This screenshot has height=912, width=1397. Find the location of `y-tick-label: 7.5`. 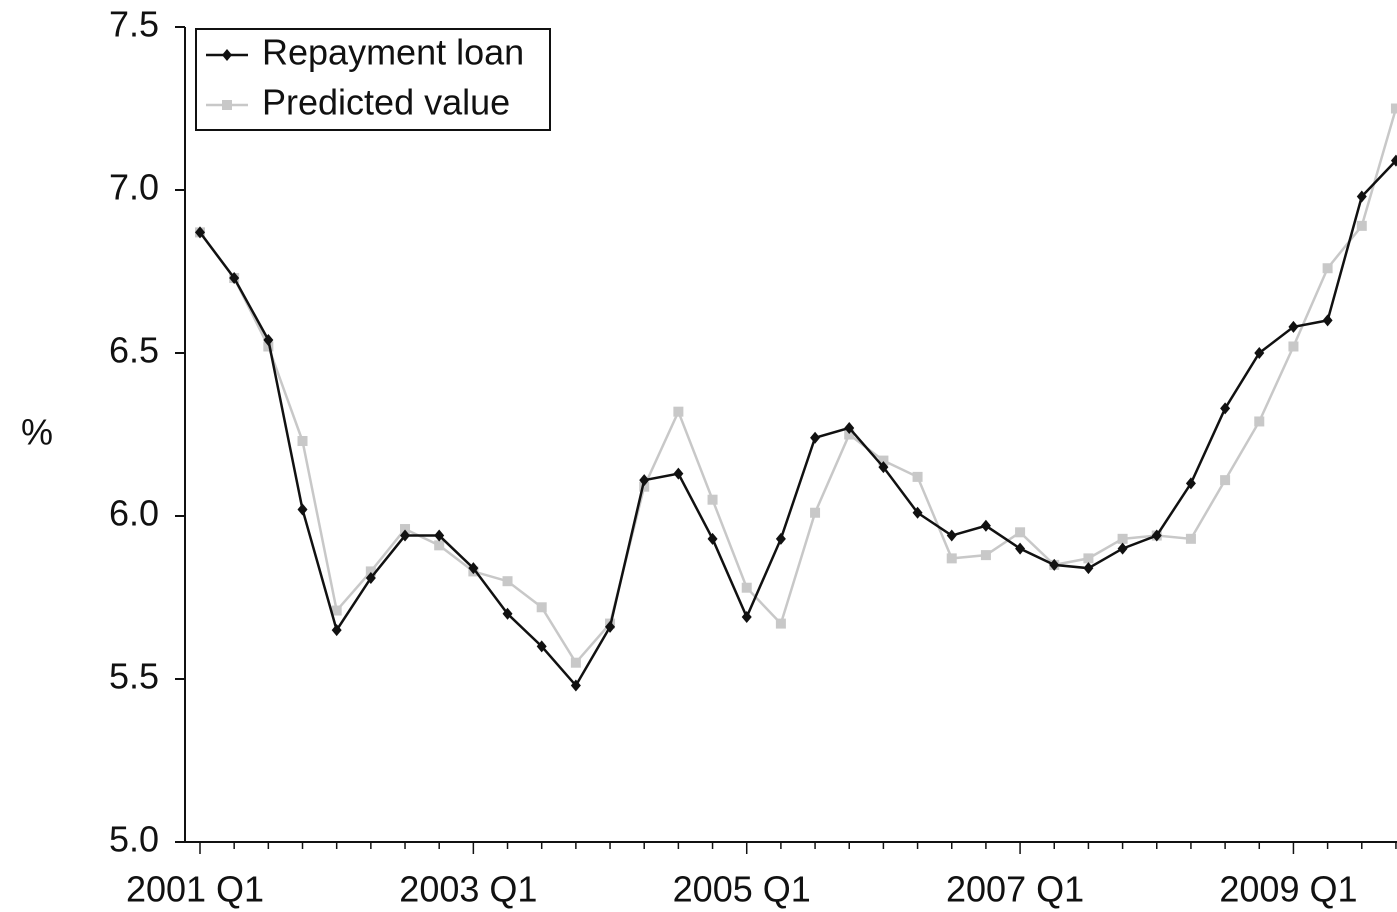

y-tick-label: 7.5 is located at coordinates (134, 24).